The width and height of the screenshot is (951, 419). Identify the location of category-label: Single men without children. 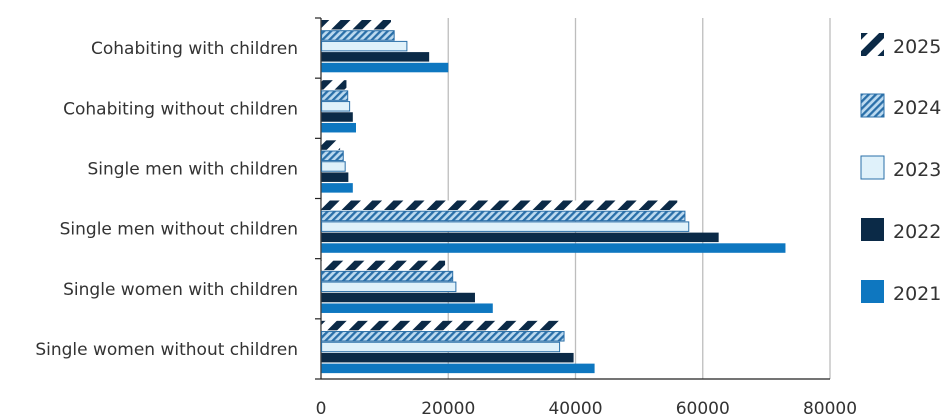
(179, 230).